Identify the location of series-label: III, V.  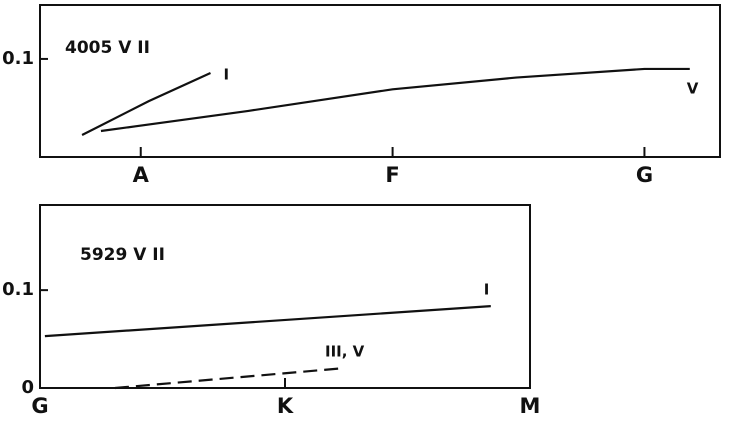
(345, 352).